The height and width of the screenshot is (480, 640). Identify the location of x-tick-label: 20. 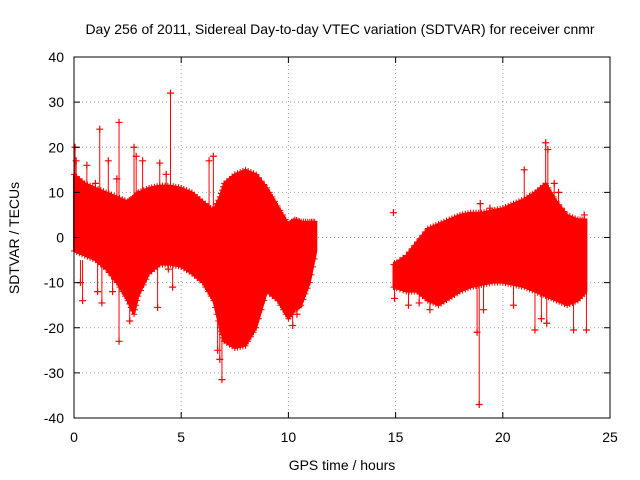
(503, 437).